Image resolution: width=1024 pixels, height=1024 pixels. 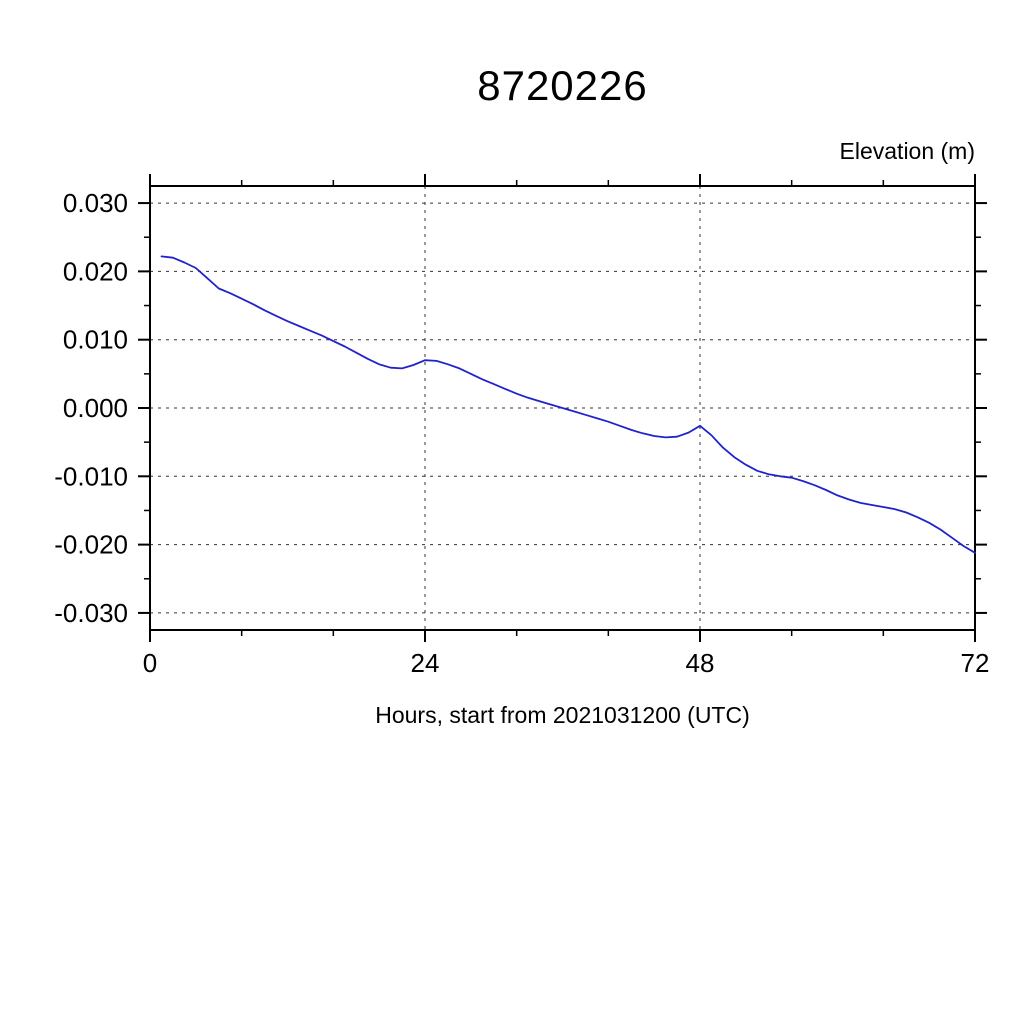 I want to click on y-tick-label: -0.020, so click(x=91, y=545).